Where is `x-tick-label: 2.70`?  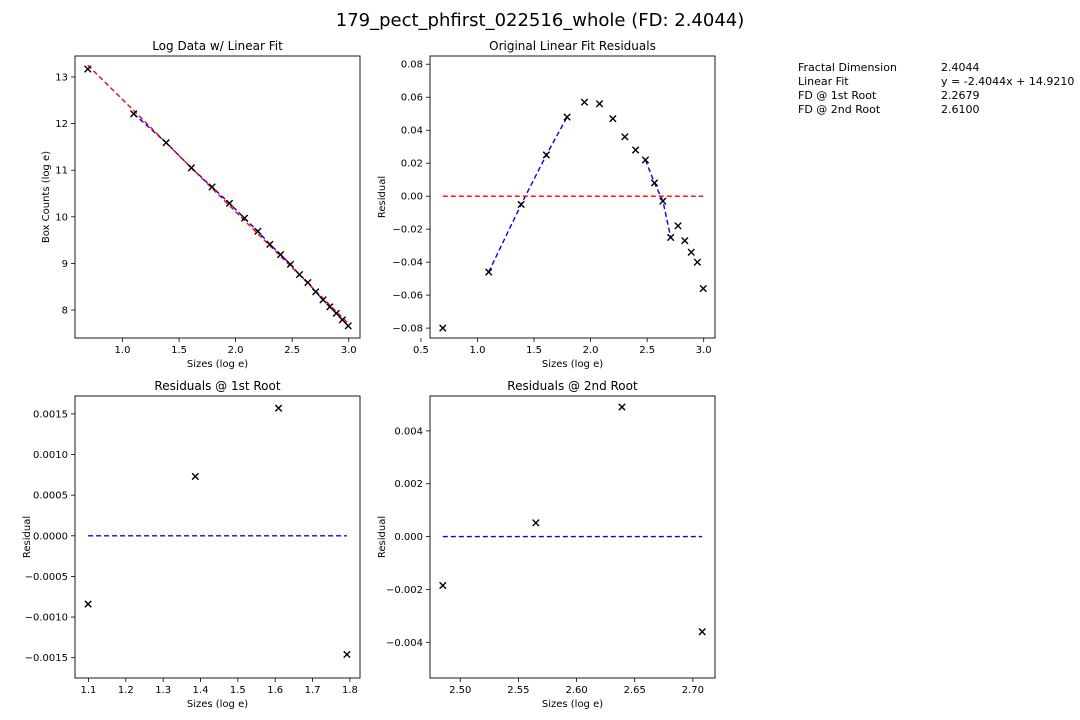
x-tick-label: 2.70 is located at coordinates (693, 690).